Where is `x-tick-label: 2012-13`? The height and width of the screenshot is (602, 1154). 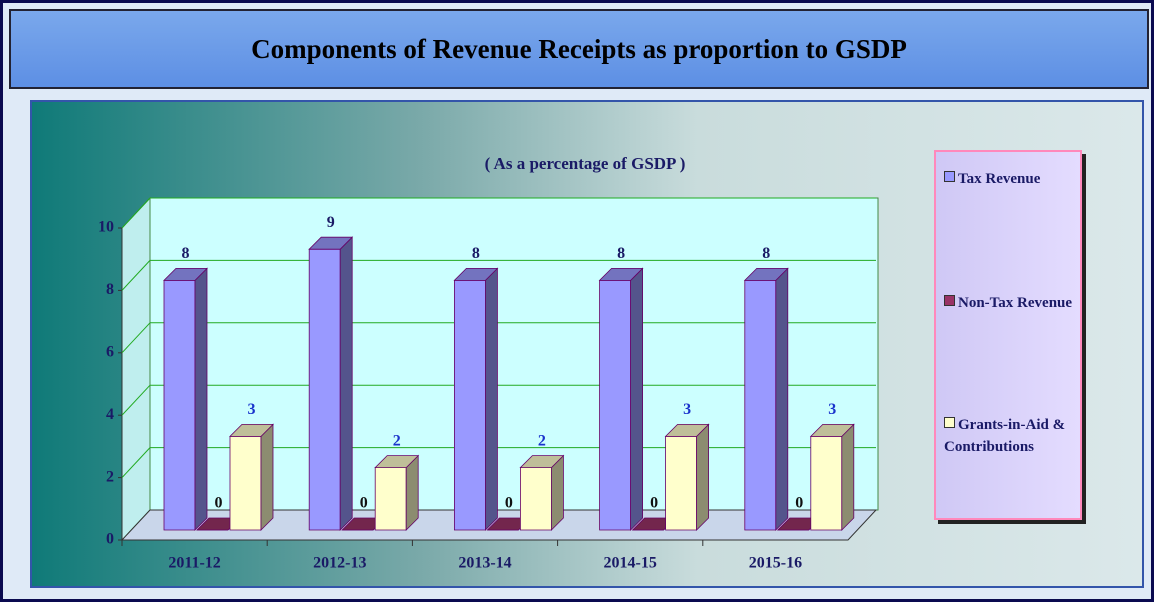
x-tick-label: 2012-13 is located at coordinates (339, 563).